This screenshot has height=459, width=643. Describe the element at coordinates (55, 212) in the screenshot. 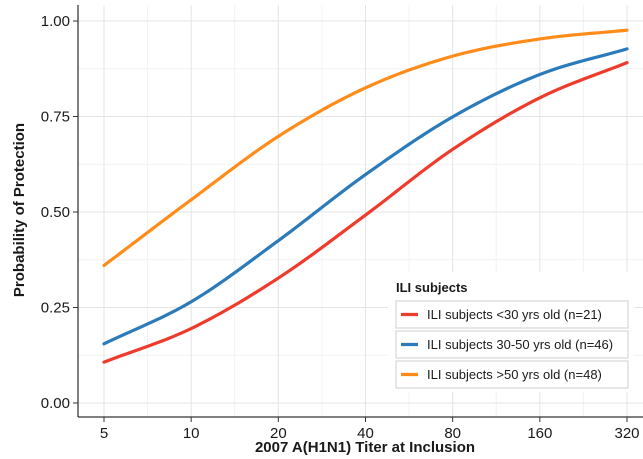

I see `y-tick-label: 0.50` at that location.